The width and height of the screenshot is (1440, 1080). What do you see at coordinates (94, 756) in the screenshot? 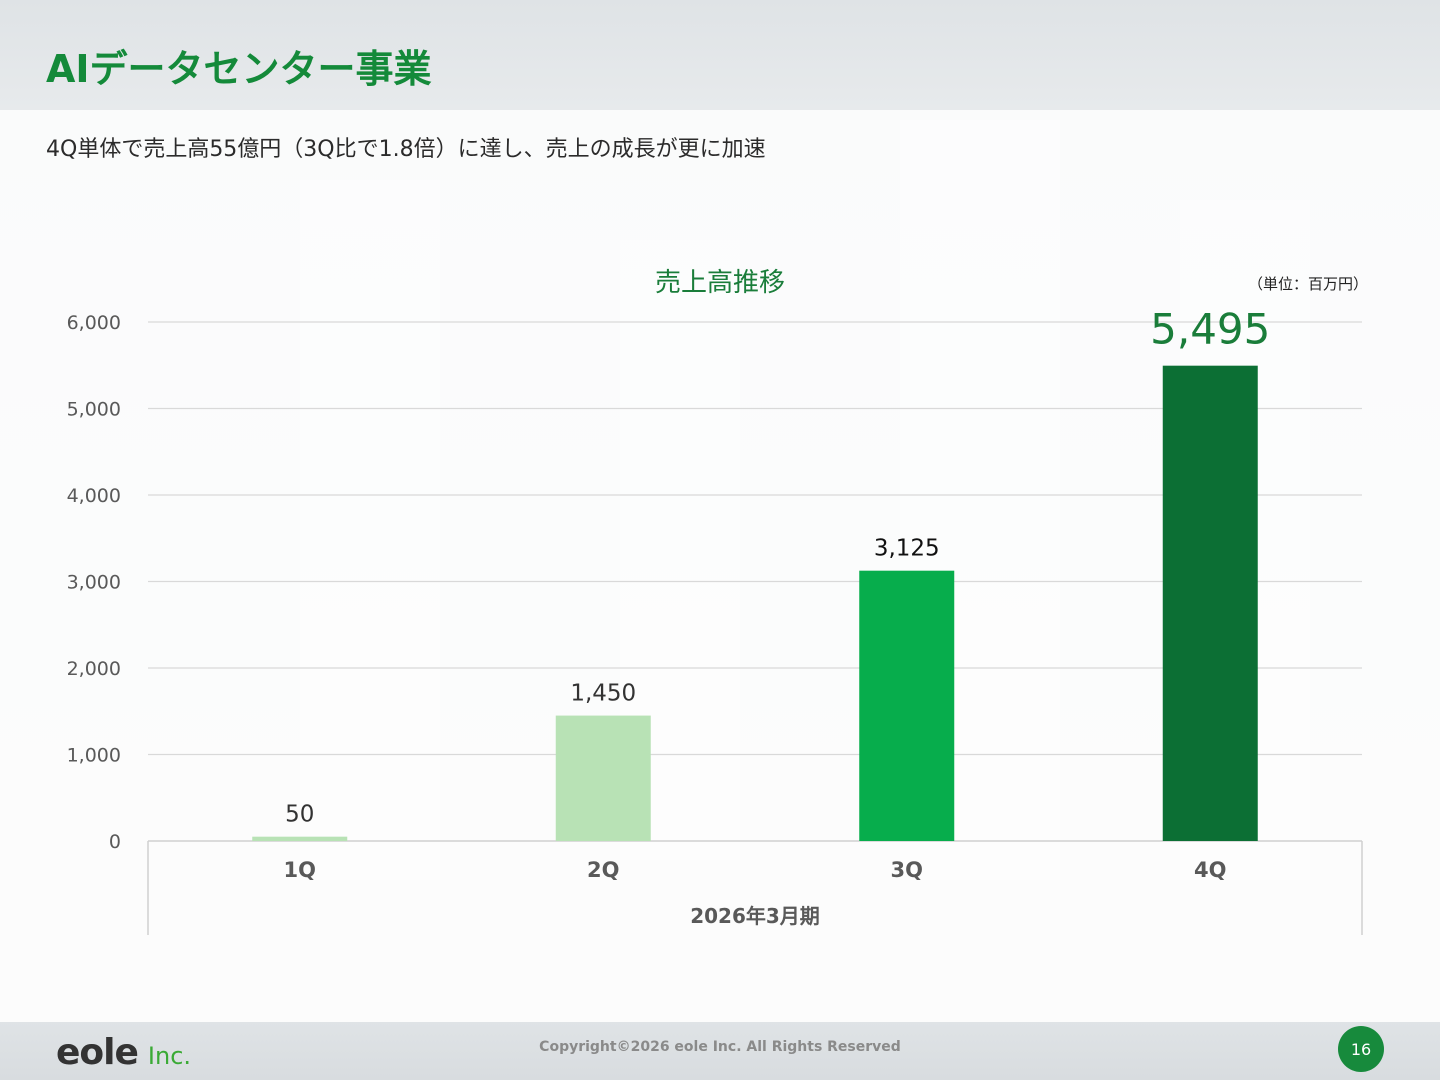
I see `y-tick-label: 1,000` at bounding box center [94, 756].